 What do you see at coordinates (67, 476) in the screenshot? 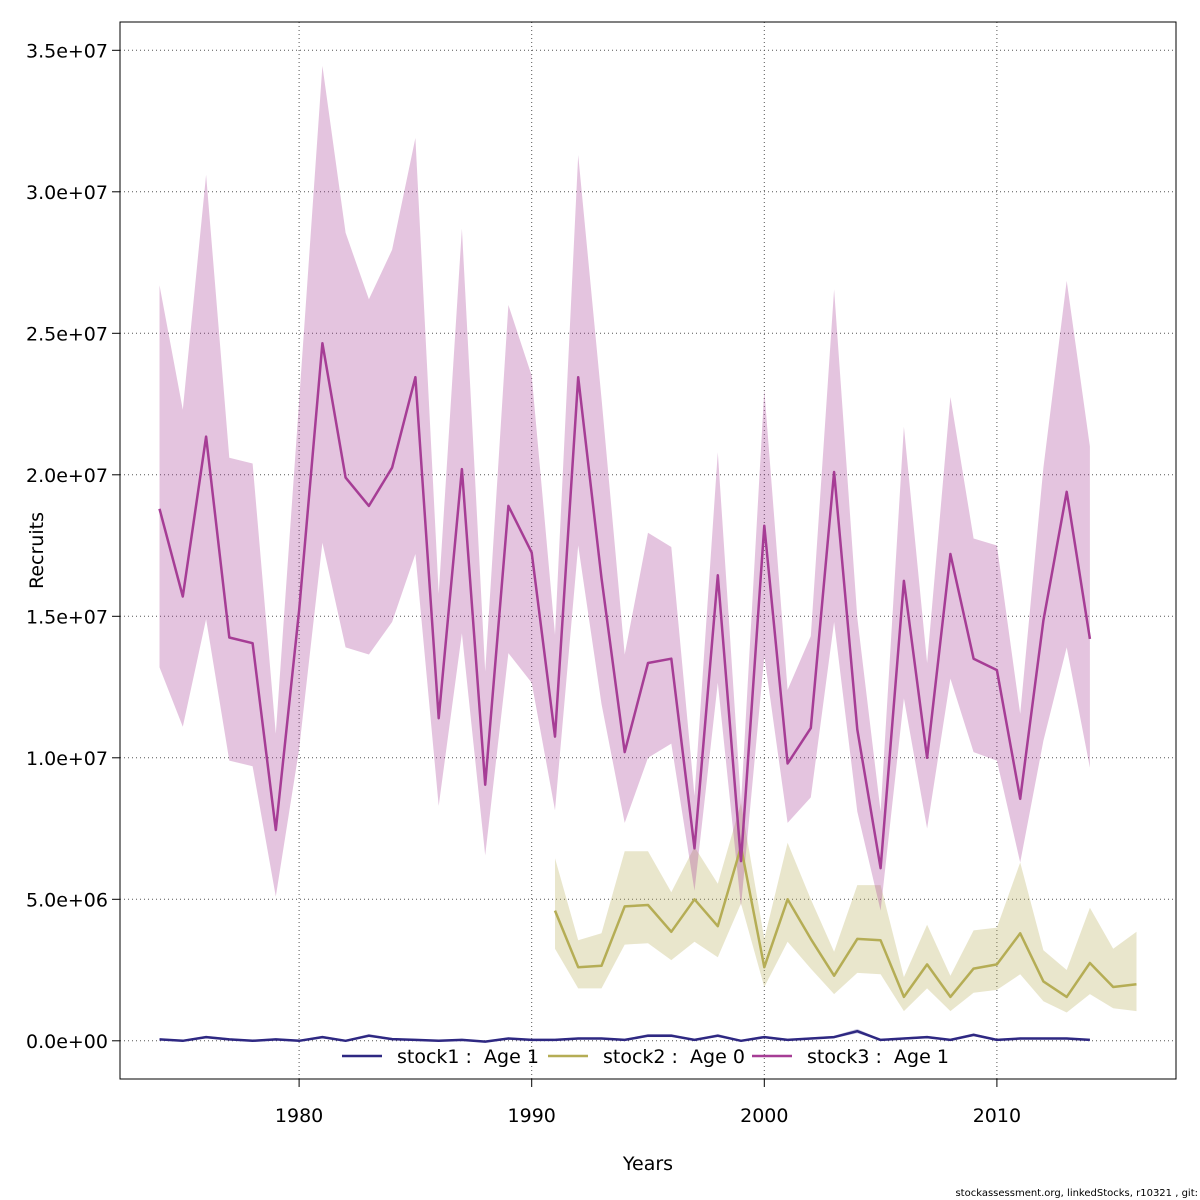
I see `y-tick-label: 2.0e+07` at bounding box center [67, 476].